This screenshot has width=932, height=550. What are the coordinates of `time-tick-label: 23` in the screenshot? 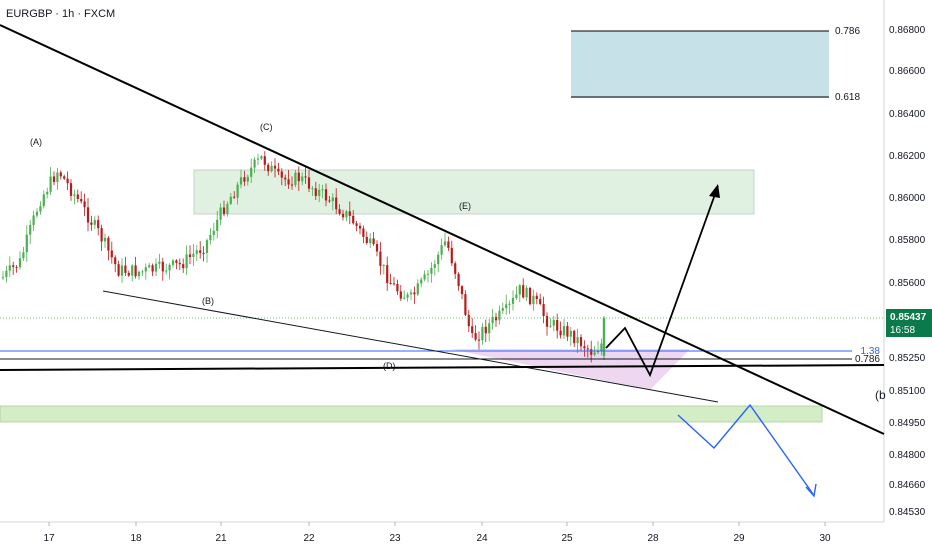 It's located at (395, 538).